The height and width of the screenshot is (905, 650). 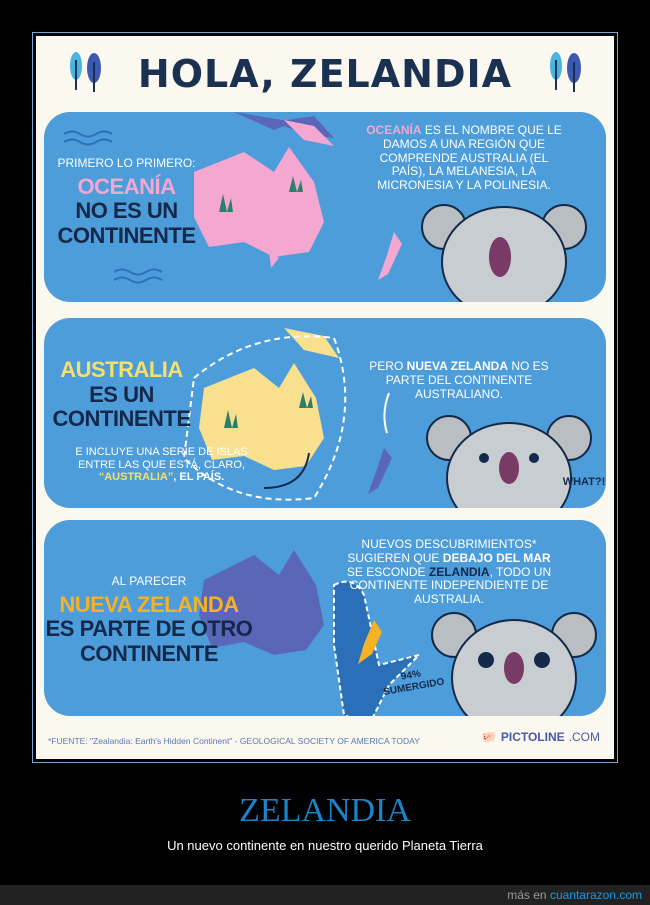 I want to click on nz-bold: NUEVA ZELANDA, so click(x=457, y=366).